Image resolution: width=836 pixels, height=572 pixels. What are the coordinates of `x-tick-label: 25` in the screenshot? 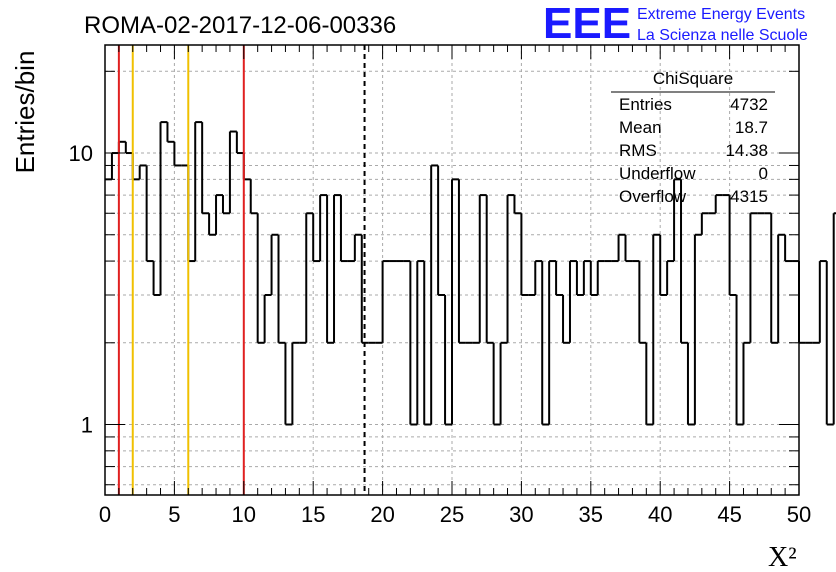 It's located at (452, 514).